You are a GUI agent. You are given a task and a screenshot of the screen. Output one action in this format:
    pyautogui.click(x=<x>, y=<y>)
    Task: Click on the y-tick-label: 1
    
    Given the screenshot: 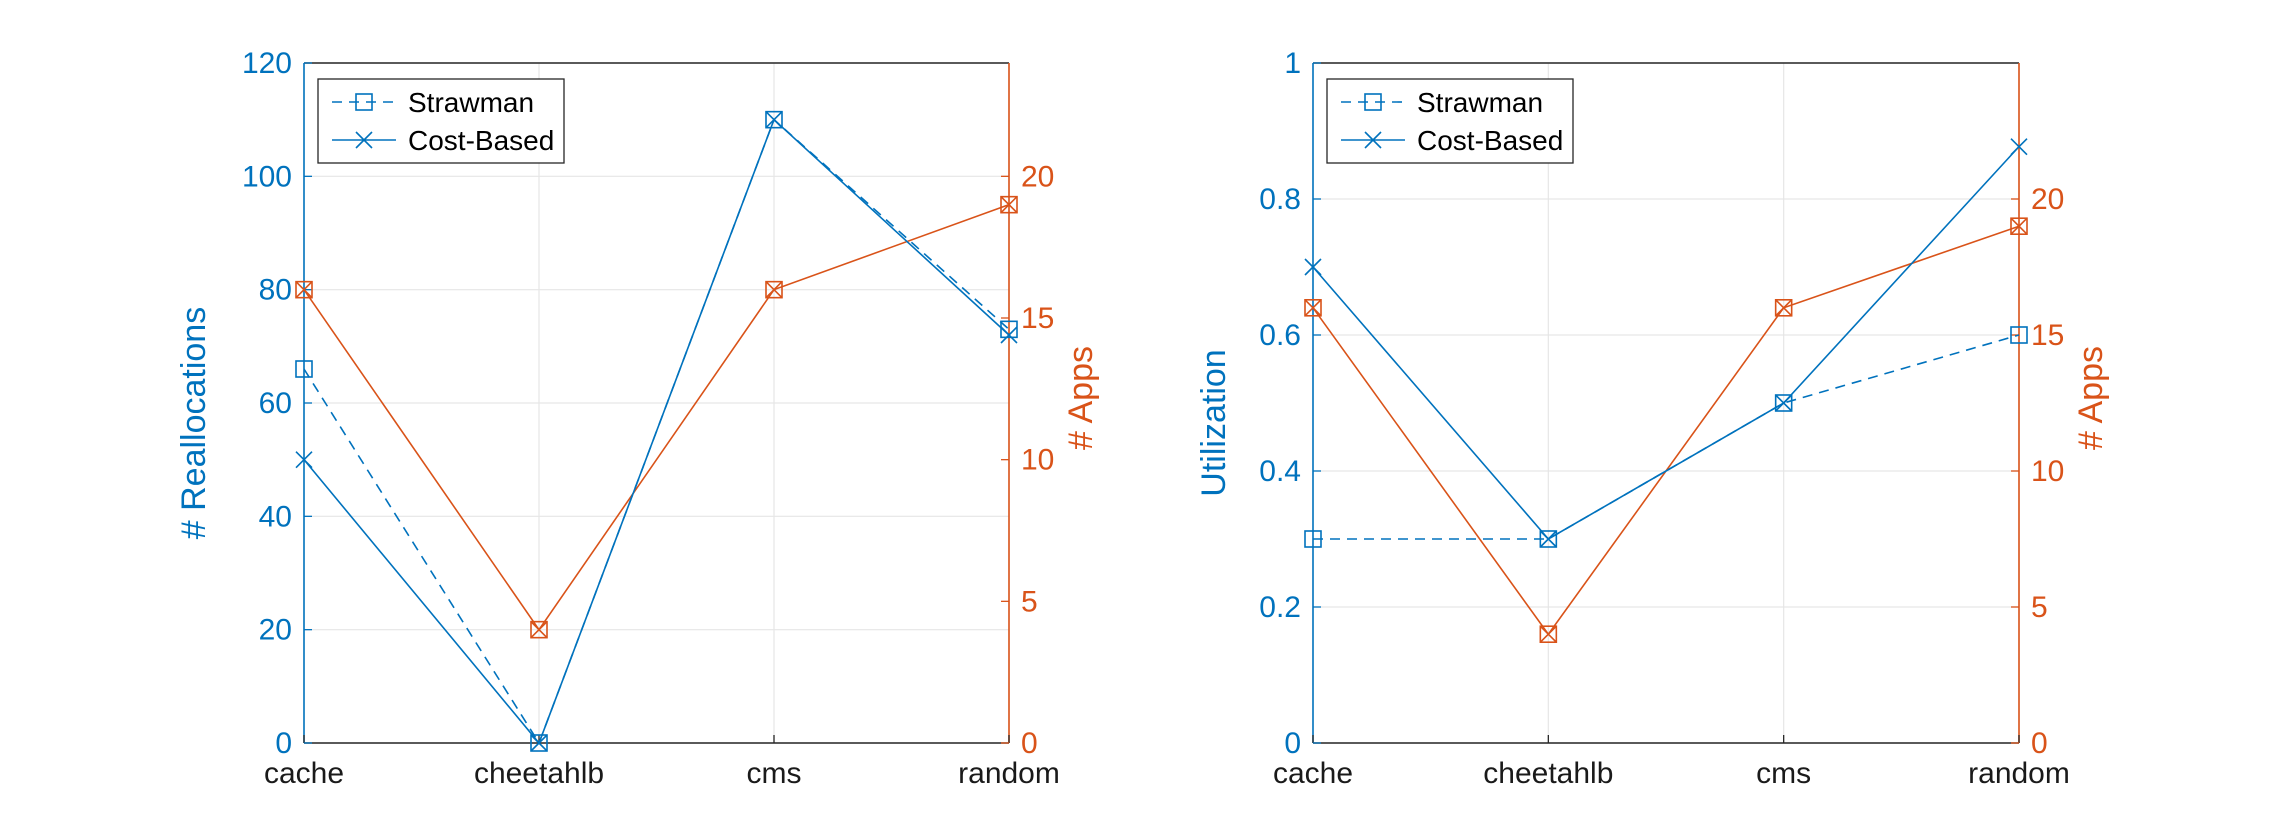 What is the action you would take?
    pyautogui.click(x=1292, y=63)
    